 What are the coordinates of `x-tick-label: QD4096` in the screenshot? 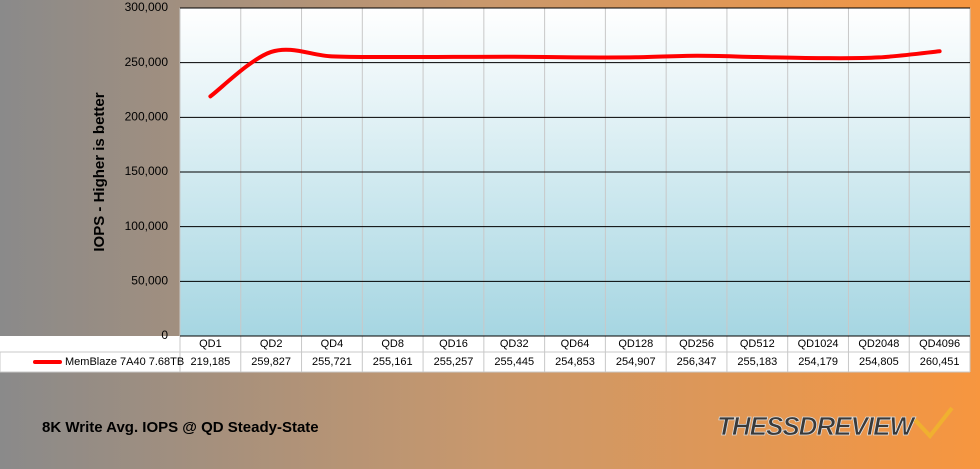 It's located at (939, 344).